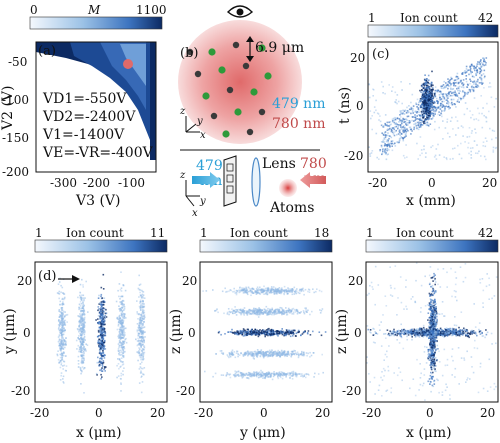 This screenshot has width=500, height=443. I want to click on colorbar-d-max: 11, so click(157, 233).